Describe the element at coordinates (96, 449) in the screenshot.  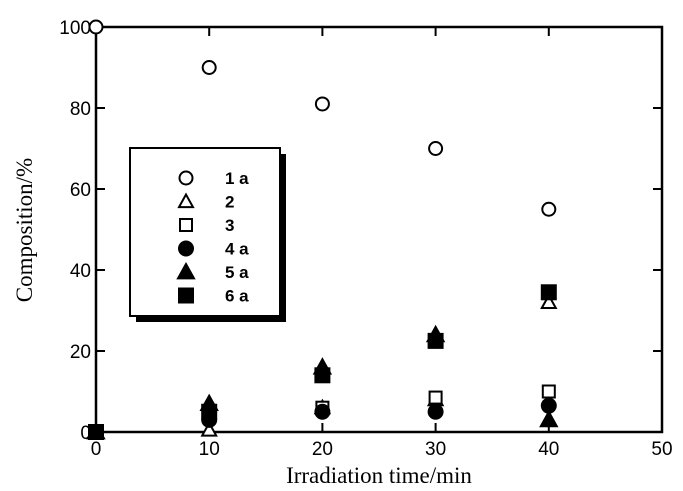
I see `x-tick-label: 0` at that location.